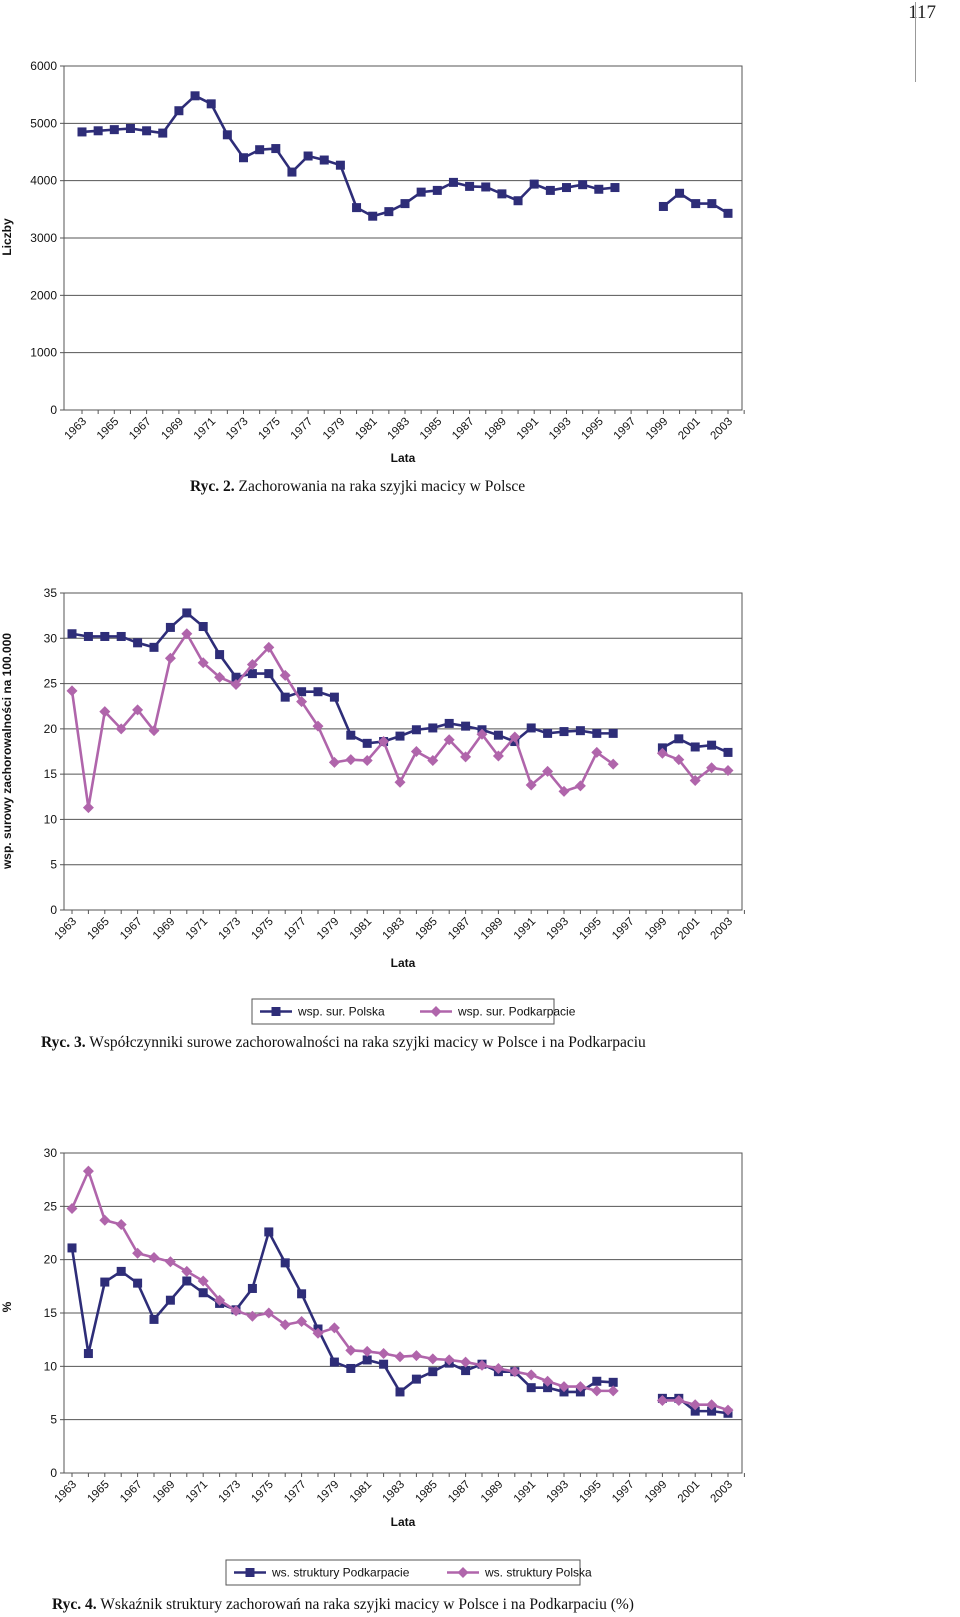 This screenshot has width=960, height=1617. What do you see at coordinates (7, 751) in the screenshot?
I see `y-axis-title: wsp. surowy zachorowalności na 100.000` at bounding box center [7, 751].